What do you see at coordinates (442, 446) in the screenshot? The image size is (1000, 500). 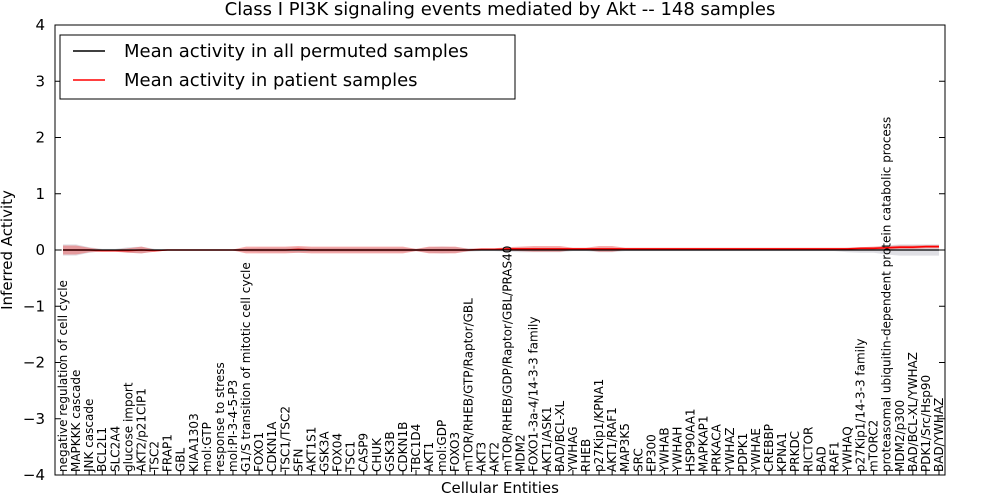 I see `category-label: mol:GDP` at bounding box center [442, 446].